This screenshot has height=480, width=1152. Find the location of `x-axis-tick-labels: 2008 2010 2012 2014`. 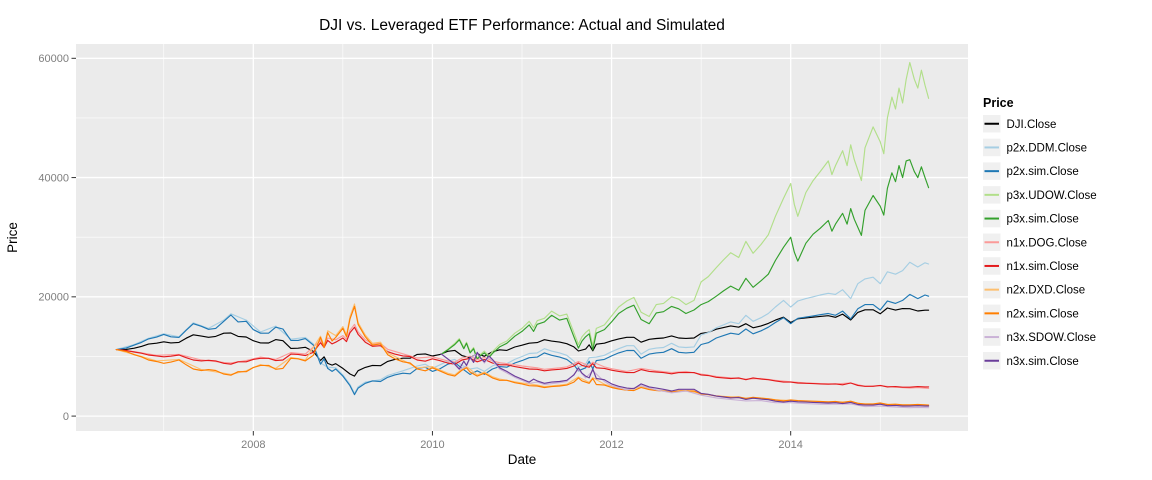

x-axis-tick-labels: 2008 2010 2012 2014 is located at coordinates (522, 445).